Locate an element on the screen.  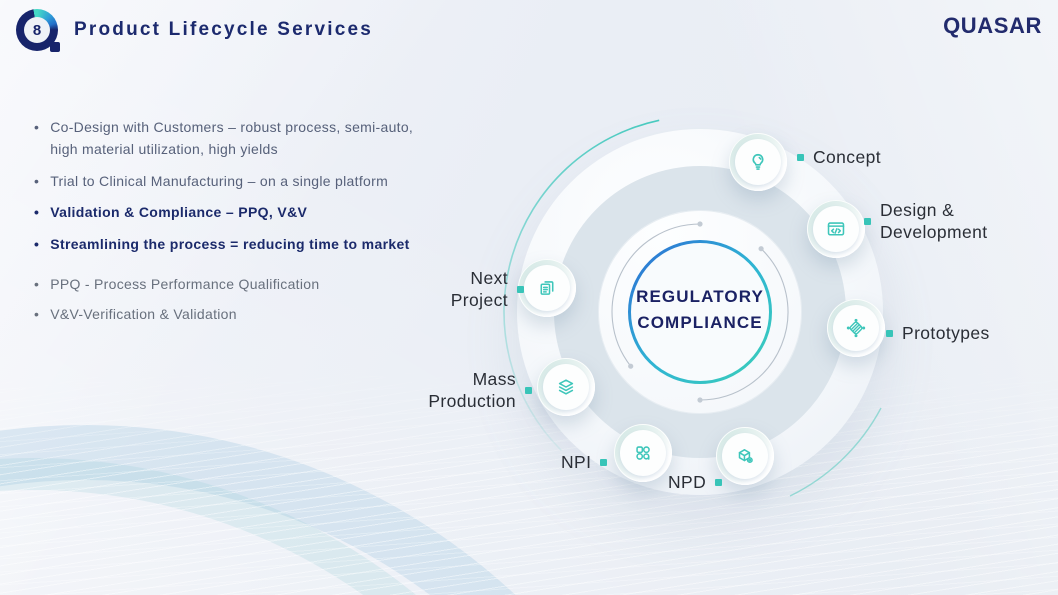
label-next-project: Next Project is located at coordinates (464, 289).